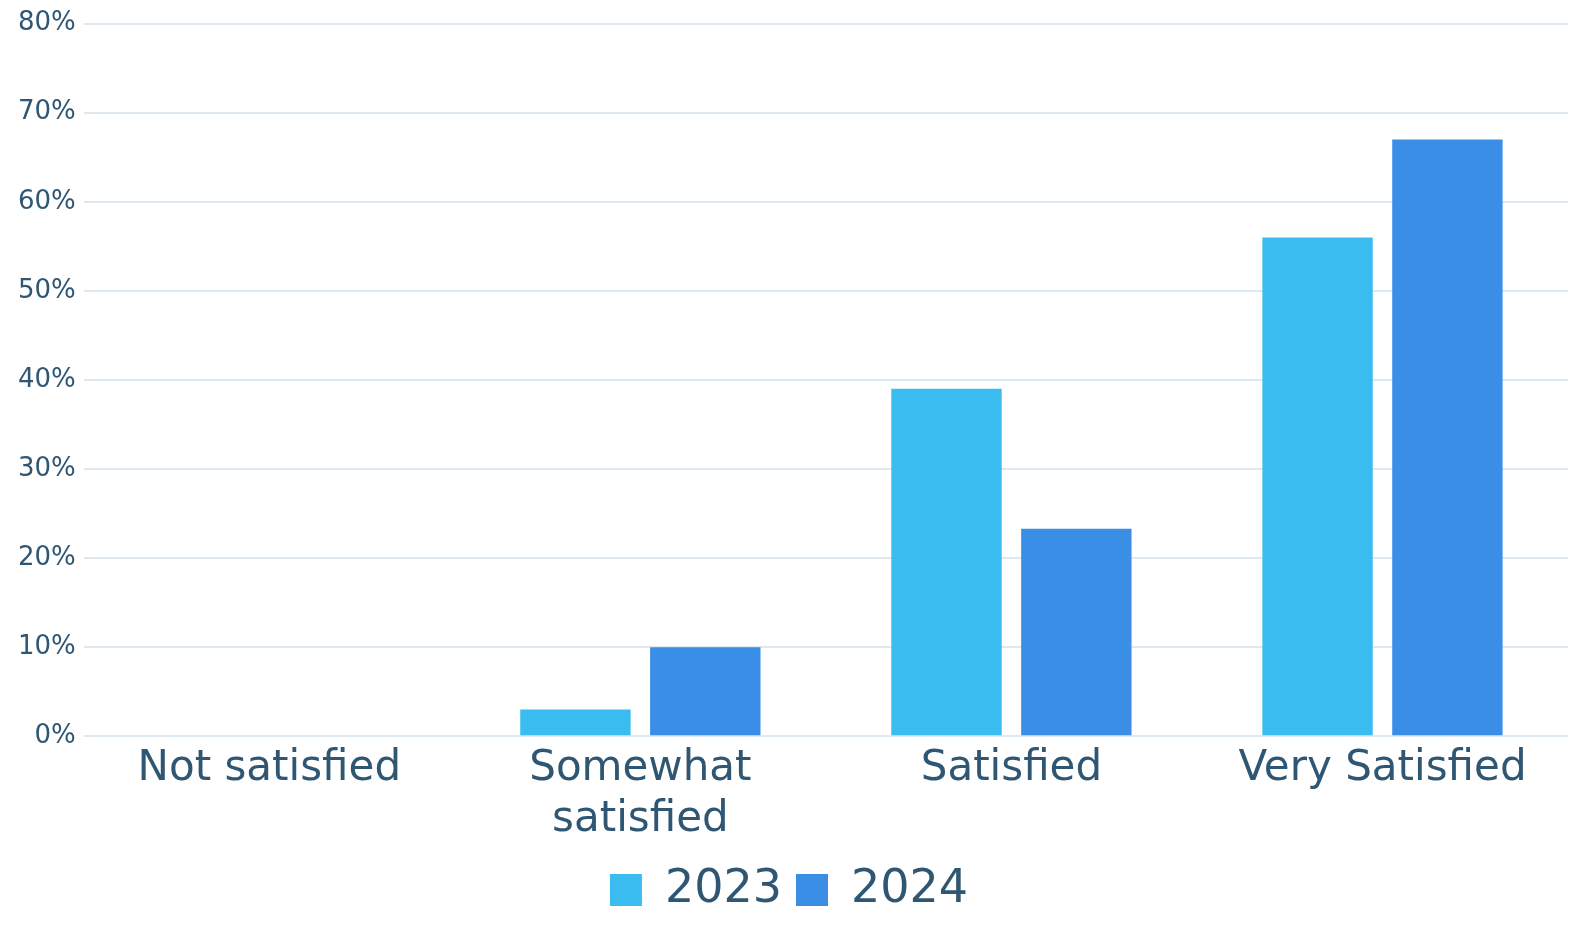  Describe the element at coordinates (46, 555) in the screenshot. I see `y-tick-label: 20%` at that location.